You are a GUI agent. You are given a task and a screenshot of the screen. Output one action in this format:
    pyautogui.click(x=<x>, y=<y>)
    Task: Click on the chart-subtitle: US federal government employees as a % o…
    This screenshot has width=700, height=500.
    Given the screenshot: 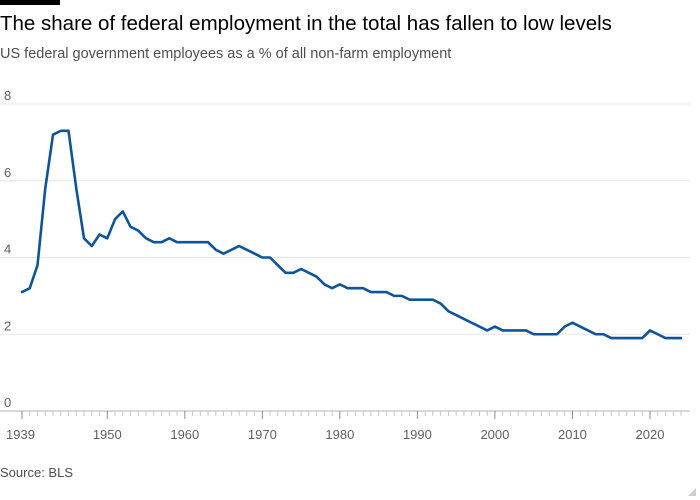 What is the action you would take?
    pyautogui.click(x=226, y=54)
    